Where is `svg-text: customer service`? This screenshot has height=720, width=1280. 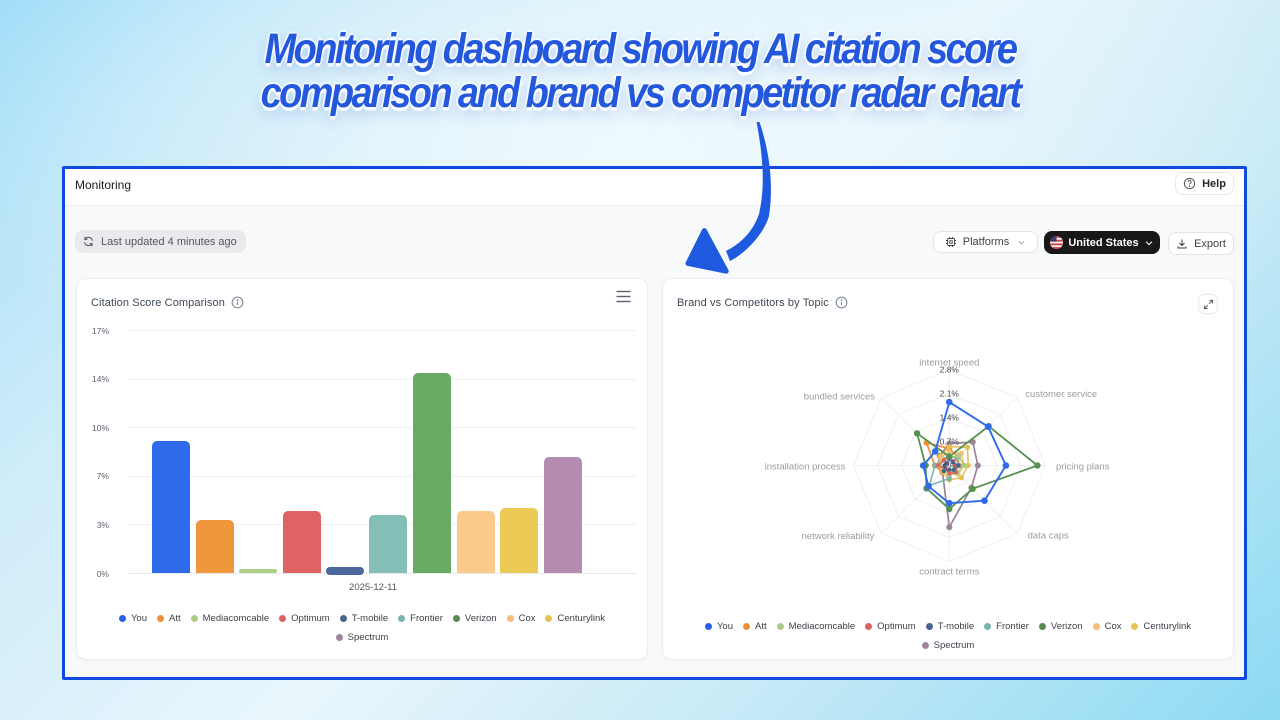 svg-text: customer service is located at coordinates (1061, 394).